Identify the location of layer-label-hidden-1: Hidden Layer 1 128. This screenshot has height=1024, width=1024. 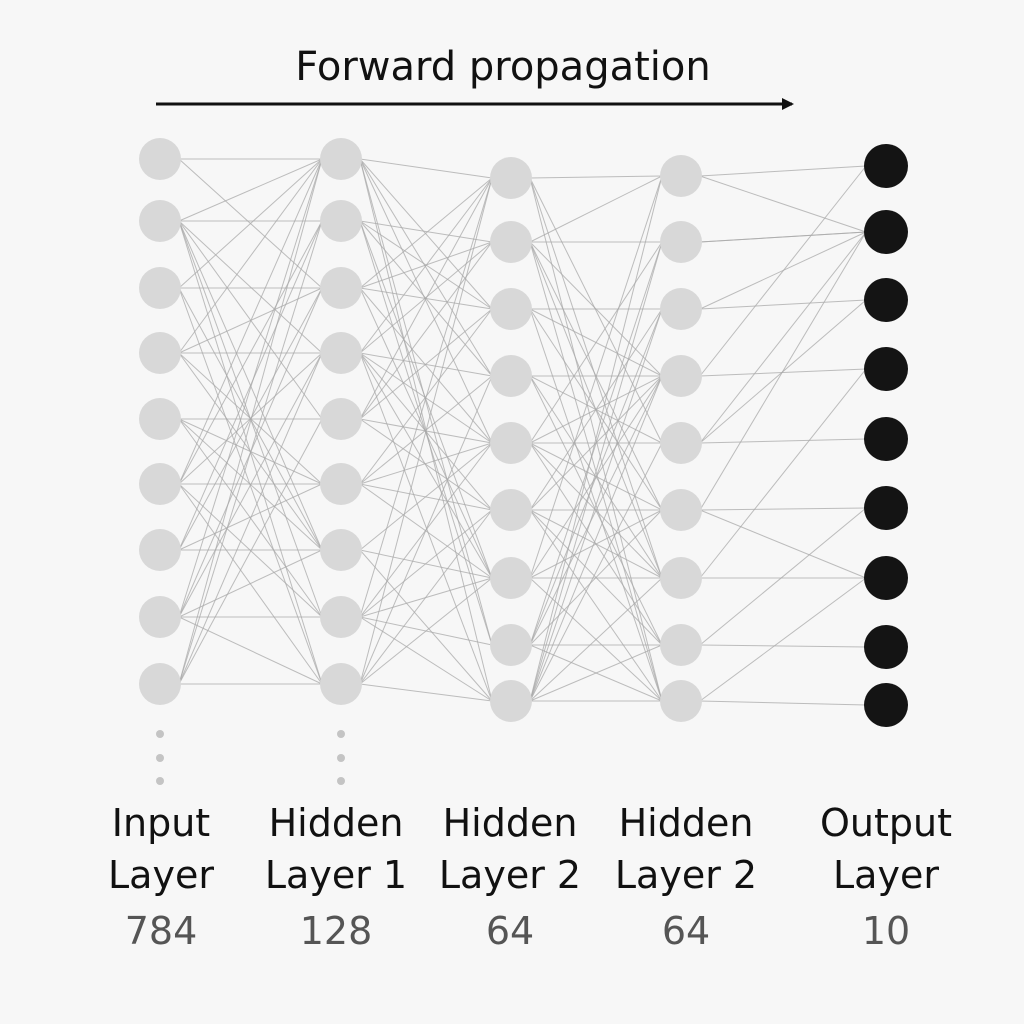
(336, 877).